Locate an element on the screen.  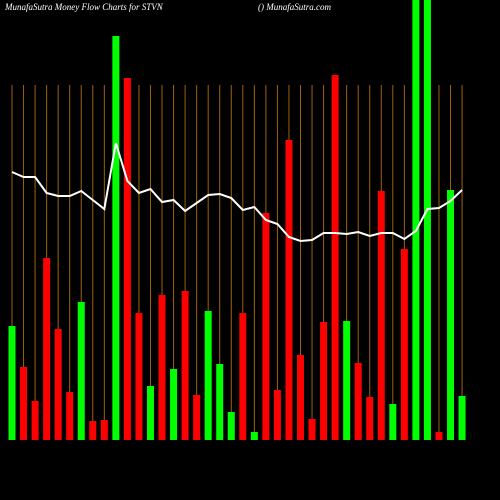
chart-title: MunafaSutra Money Flow Charts for STVN is located at coordinates (84, 7).